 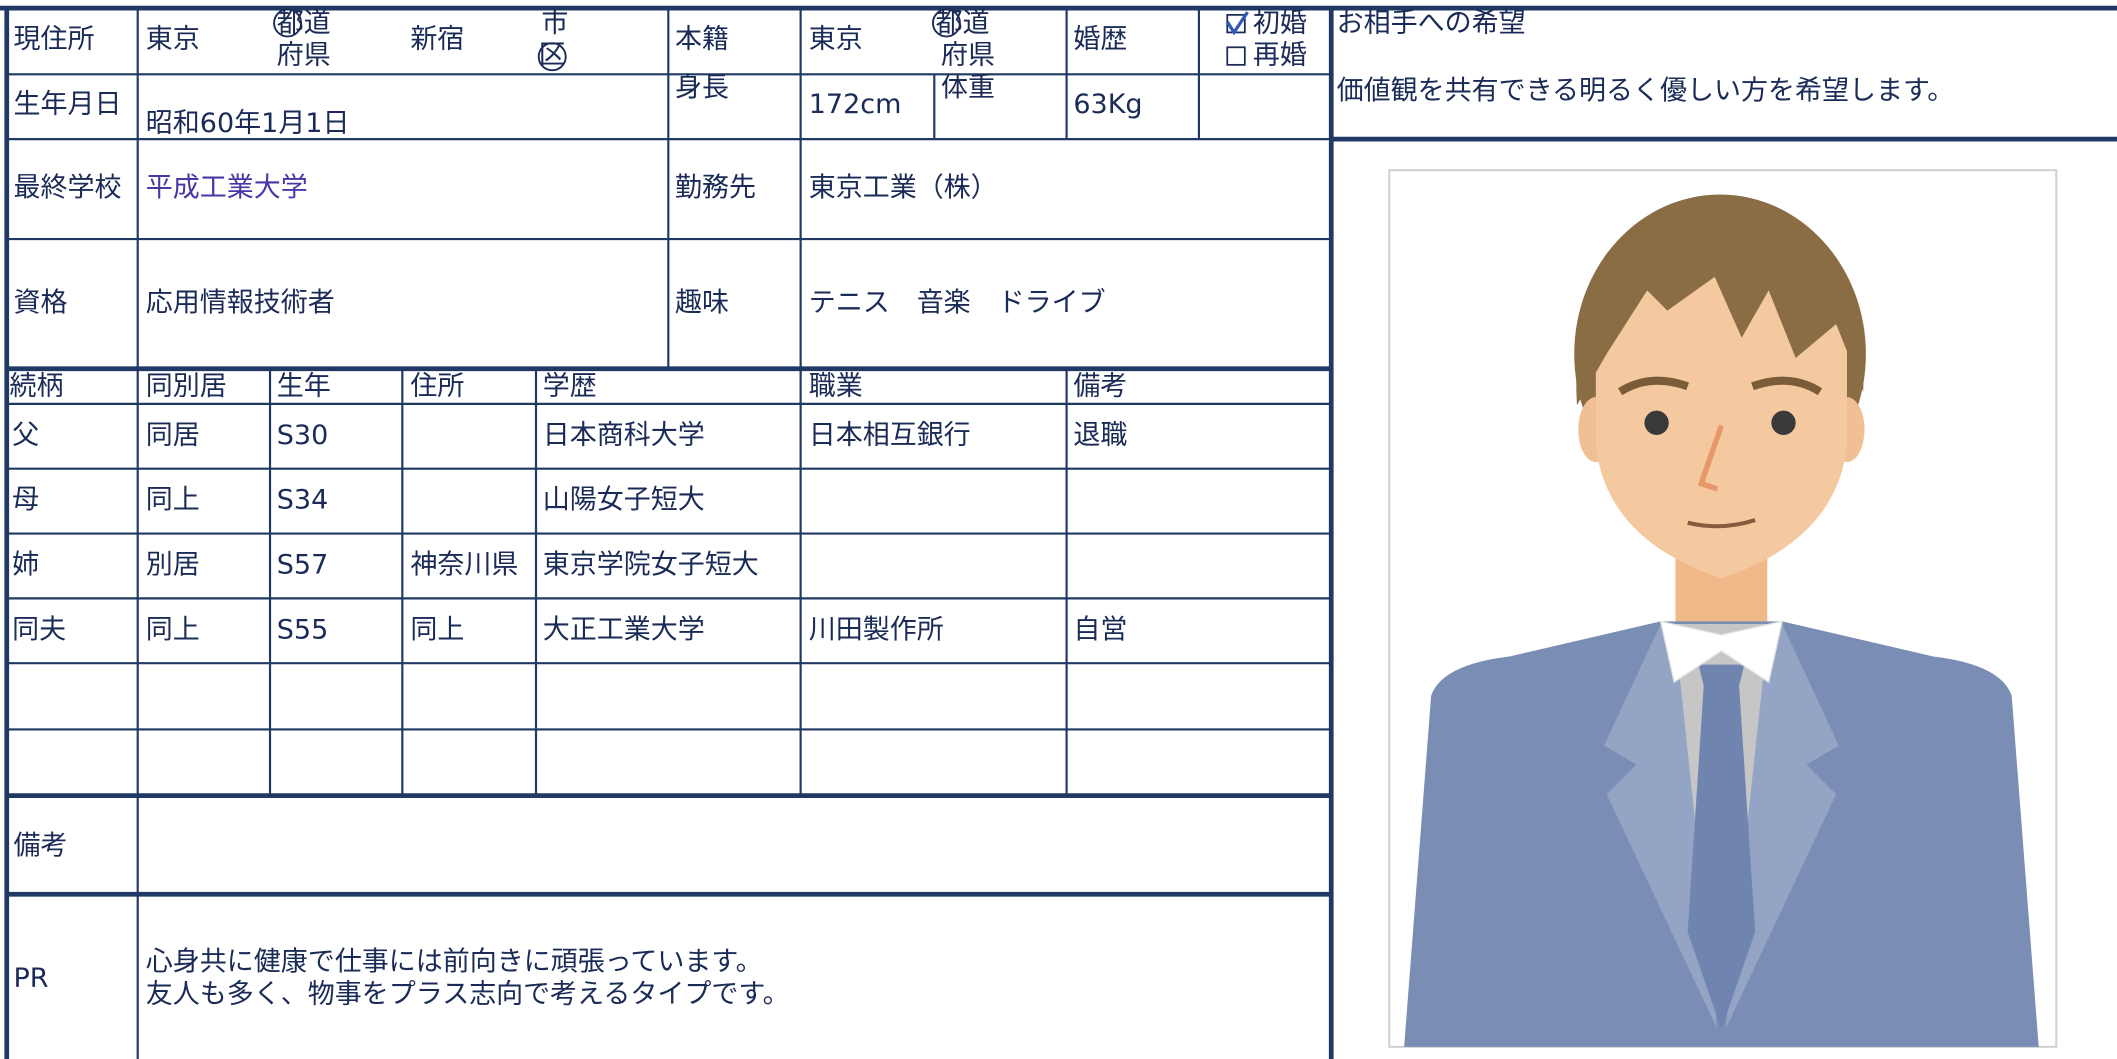 What do you see at coordinates (1100, 629) in the screenshot?
I see `family-cell: 自営` at bounding box center [1100, 629].